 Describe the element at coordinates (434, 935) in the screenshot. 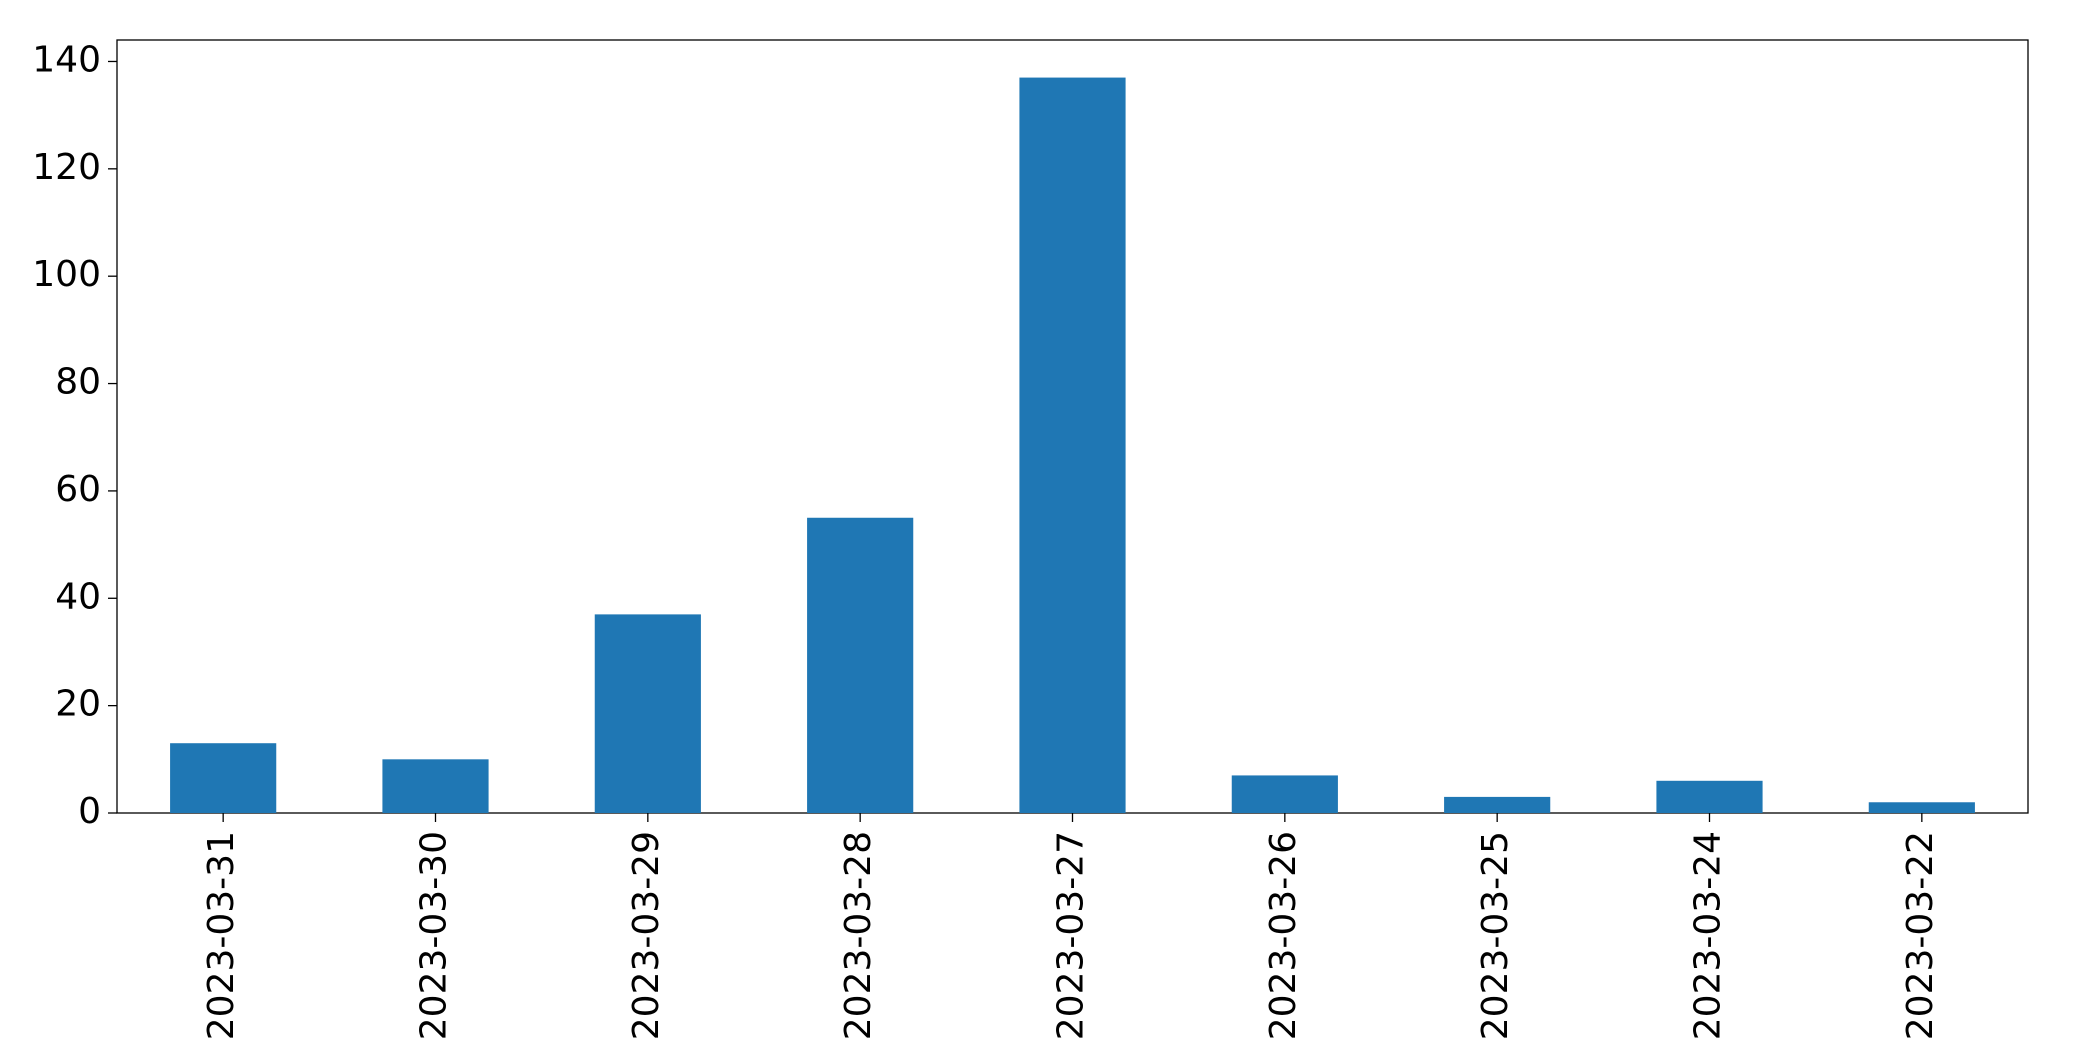

I see `x-tick-label: 2023-03-30` at that location.